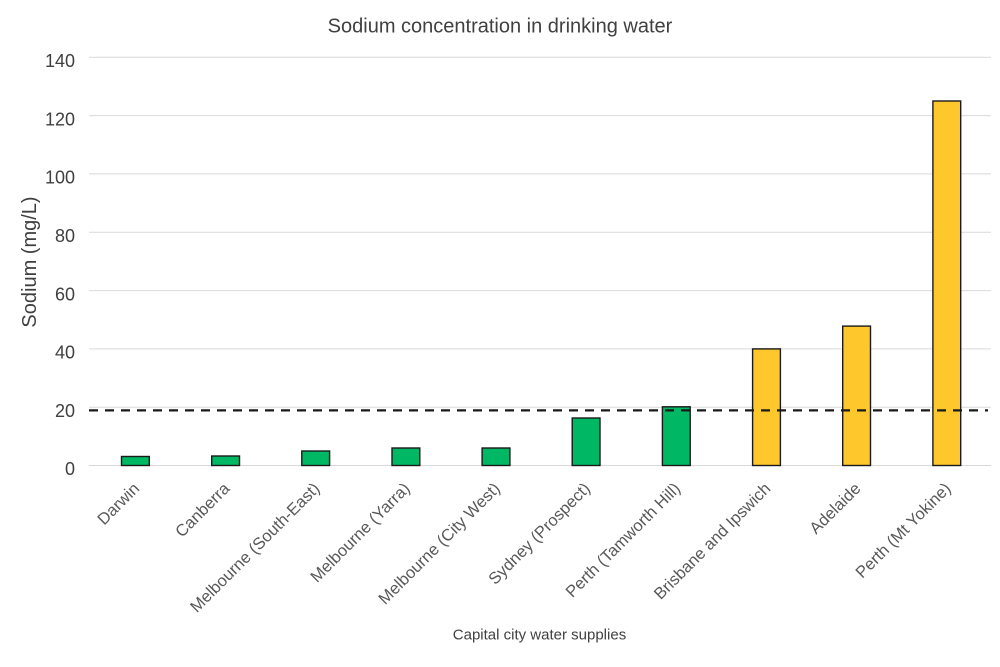 Image resolution: width=1000 pixels, height=667 pixels. What do you see at coordinates (65, 411) in the screenshot?
I see `svg-text: 20` at bounding box center [65, 411].